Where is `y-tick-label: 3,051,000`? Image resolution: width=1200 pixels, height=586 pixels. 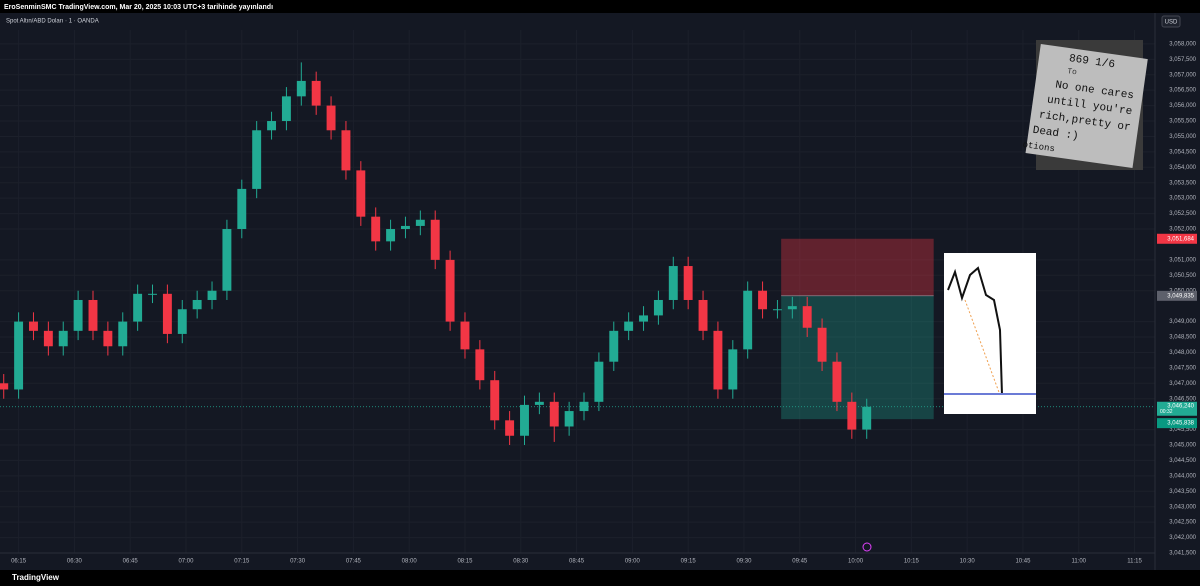 y-tick-label: 3,051,000 is located at coordinates (1182, 260).